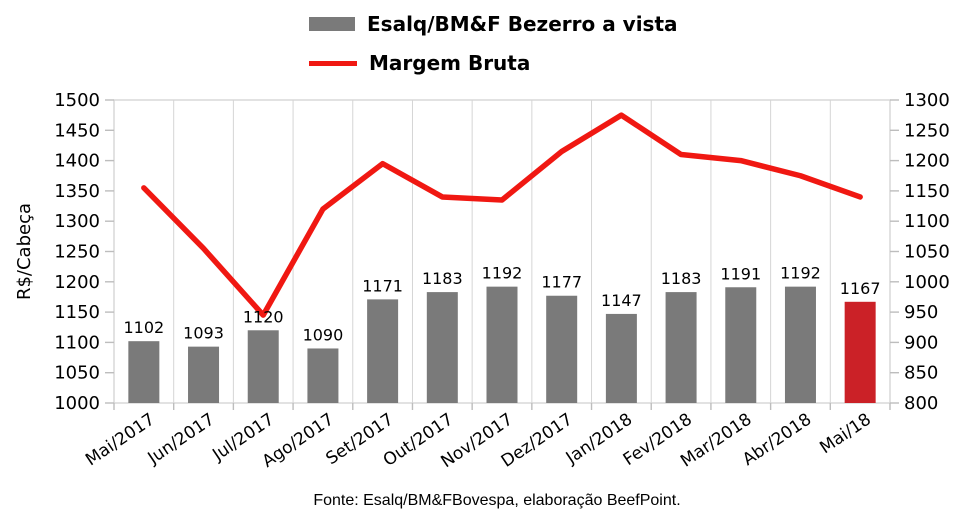  What do you see at coordinates (921, 342) in the screenshot?
I see `right-axis-tick-label: 900` at bounding box center [921, 342].